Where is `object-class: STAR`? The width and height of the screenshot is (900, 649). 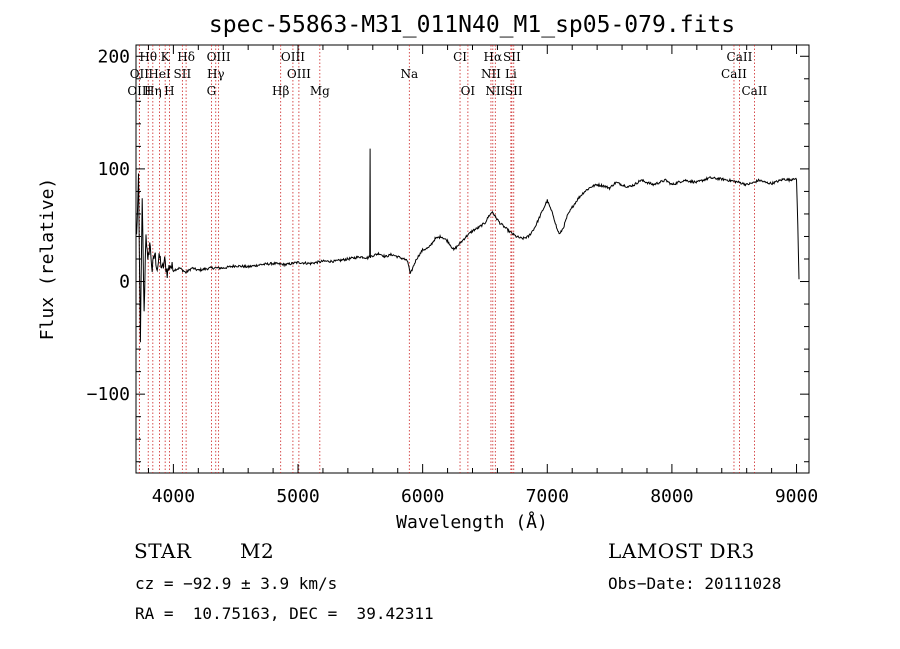
object-class: STAR is located at coordinates (163, 551).